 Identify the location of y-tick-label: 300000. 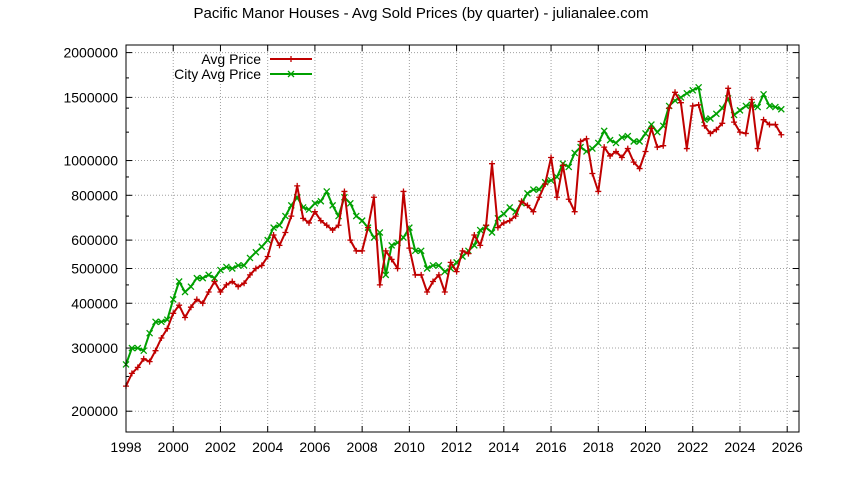
(94, 348).